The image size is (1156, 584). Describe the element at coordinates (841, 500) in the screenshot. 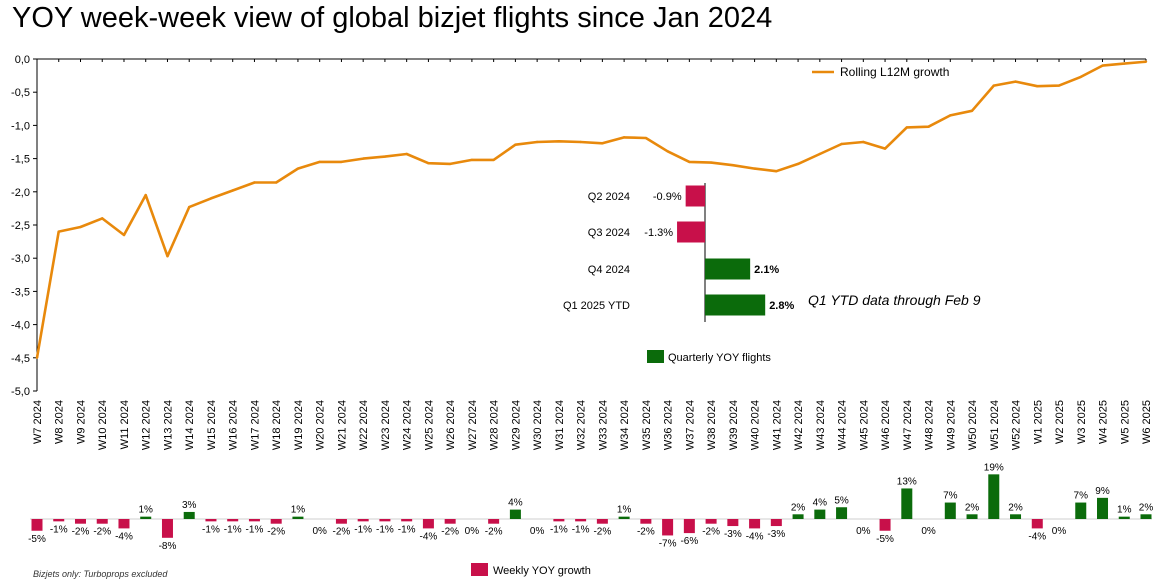

I see `weekly-data-label: 5%` at that location.